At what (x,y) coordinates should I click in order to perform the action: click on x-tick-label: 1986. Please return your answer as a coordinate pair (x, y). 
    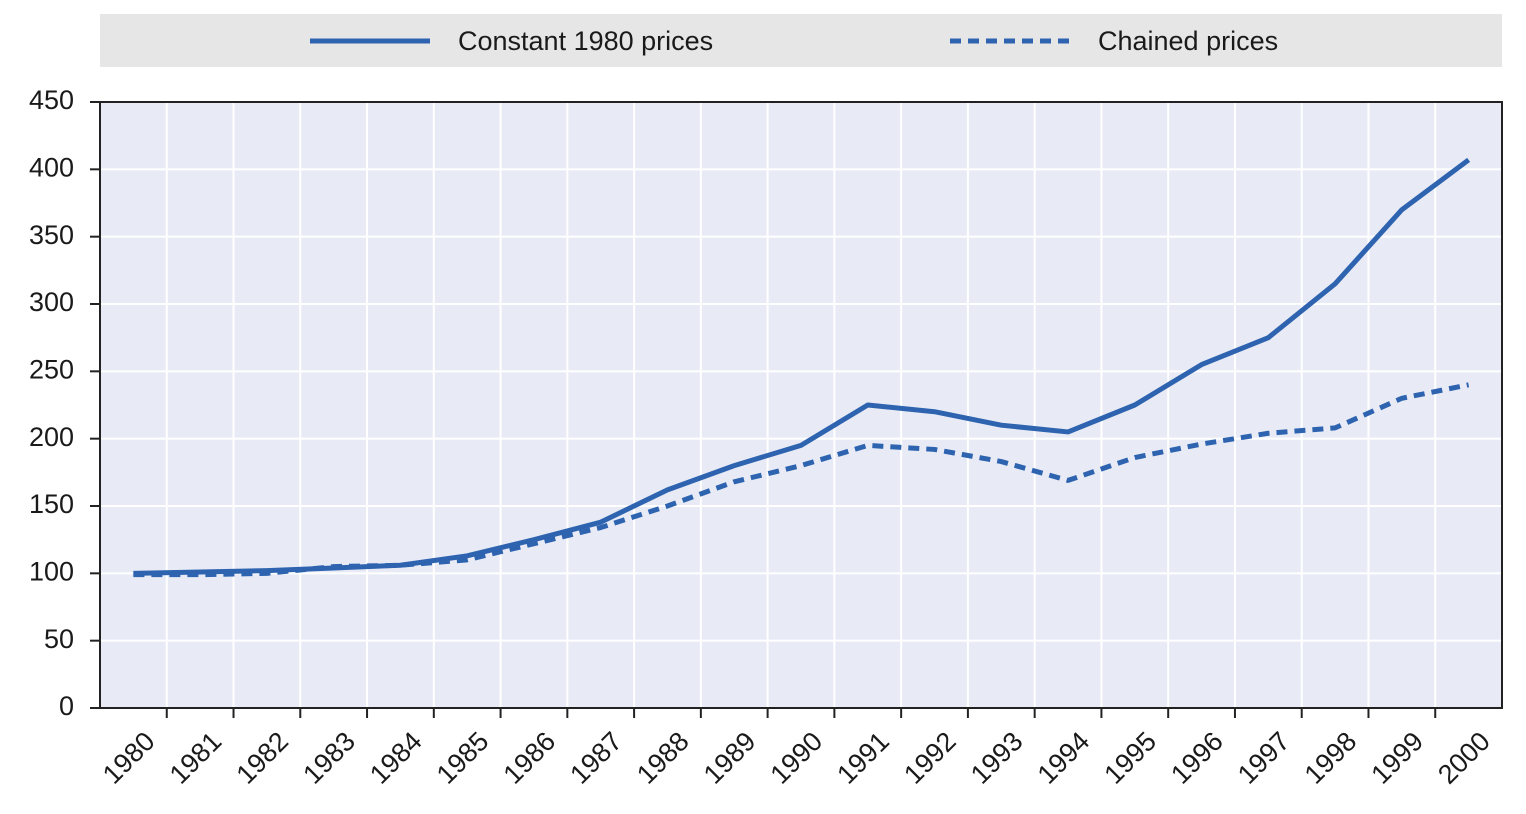
    Looking at the image, I should click on (530, 758).